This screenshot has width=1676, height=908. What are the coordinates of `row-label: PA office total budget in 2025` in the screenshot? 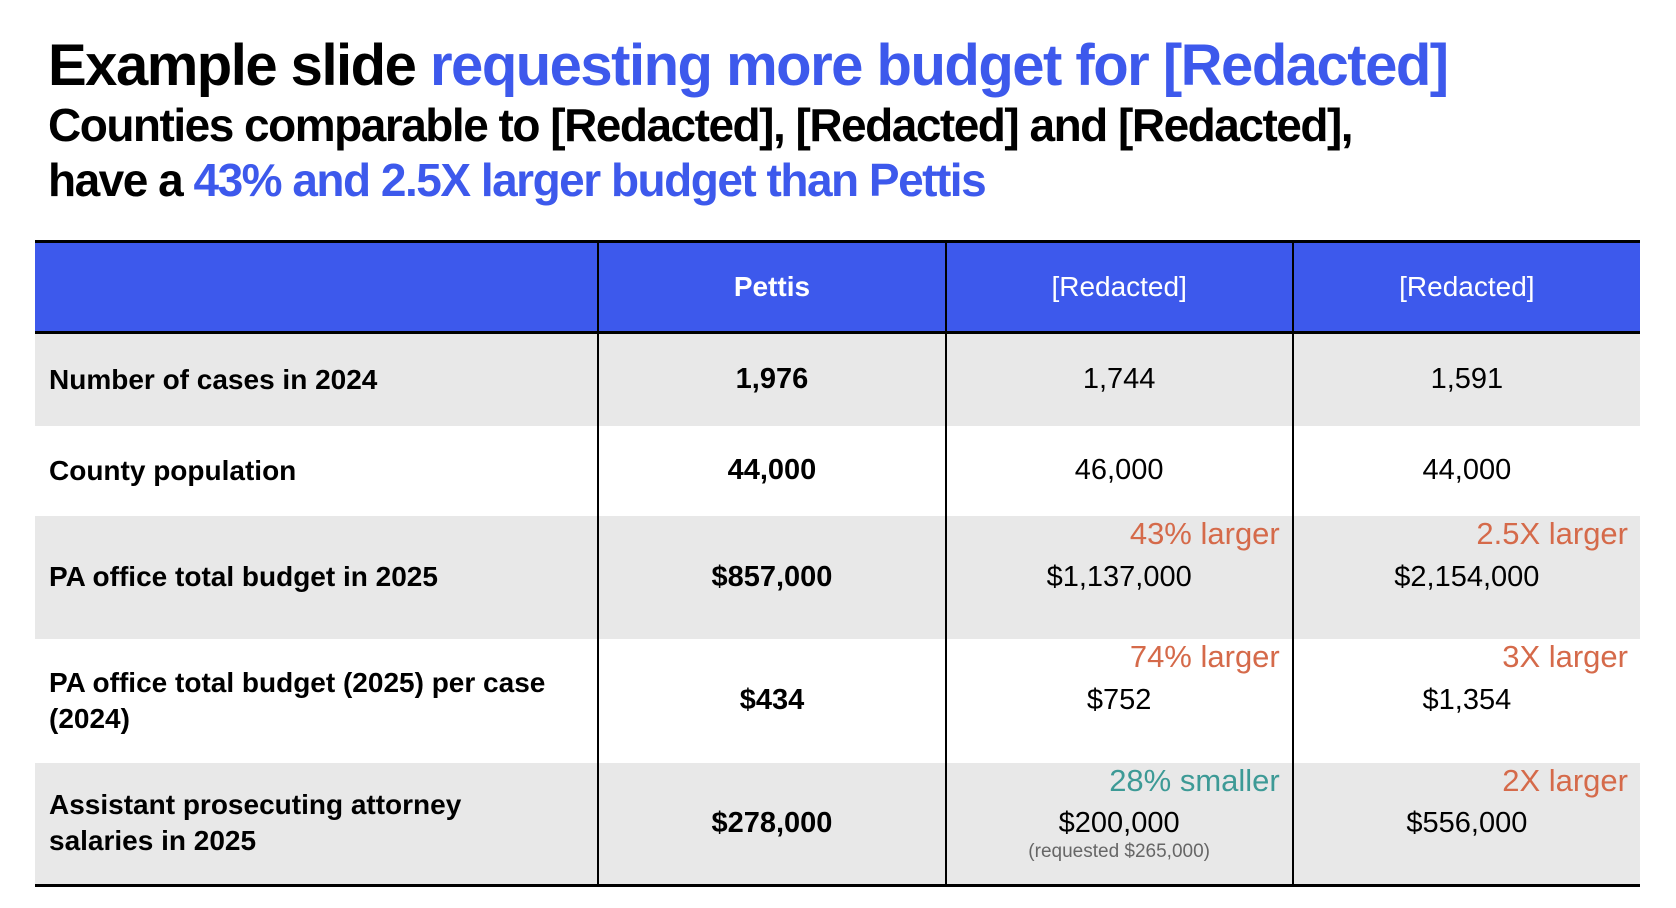 It's located at (317, 577).